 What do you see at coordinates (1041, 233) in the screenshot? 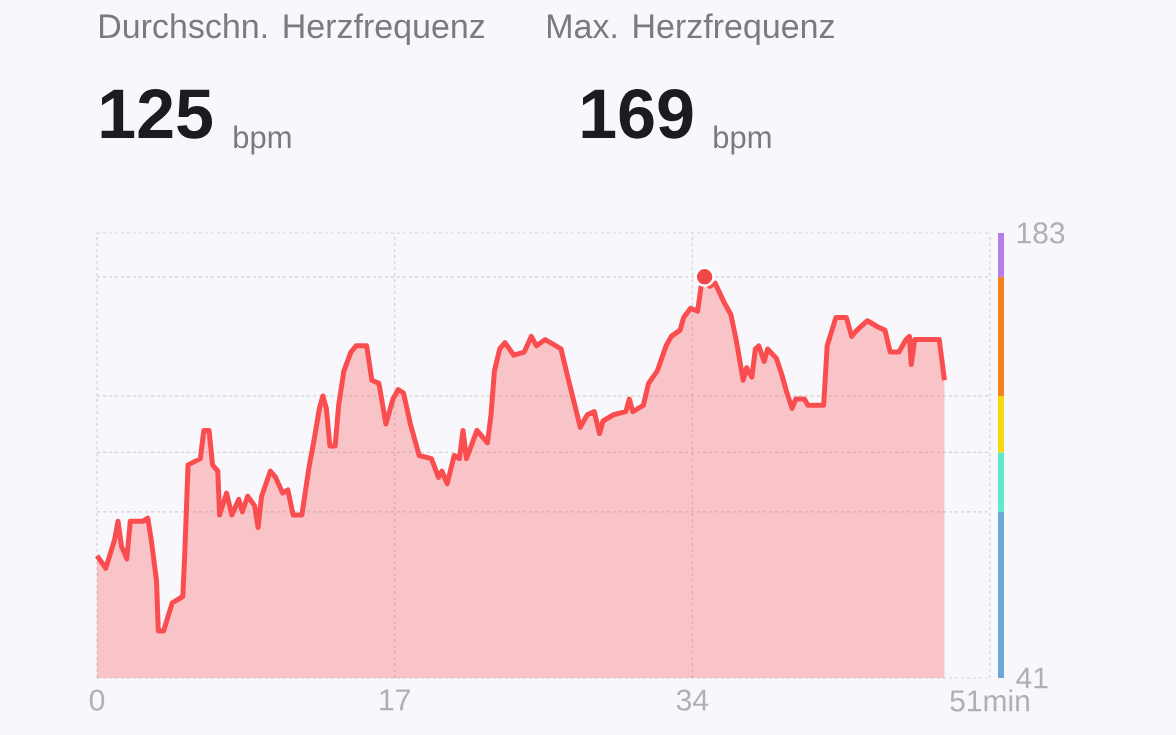
I see `y-tick-label: 183` at bounding box center [1041, 233].